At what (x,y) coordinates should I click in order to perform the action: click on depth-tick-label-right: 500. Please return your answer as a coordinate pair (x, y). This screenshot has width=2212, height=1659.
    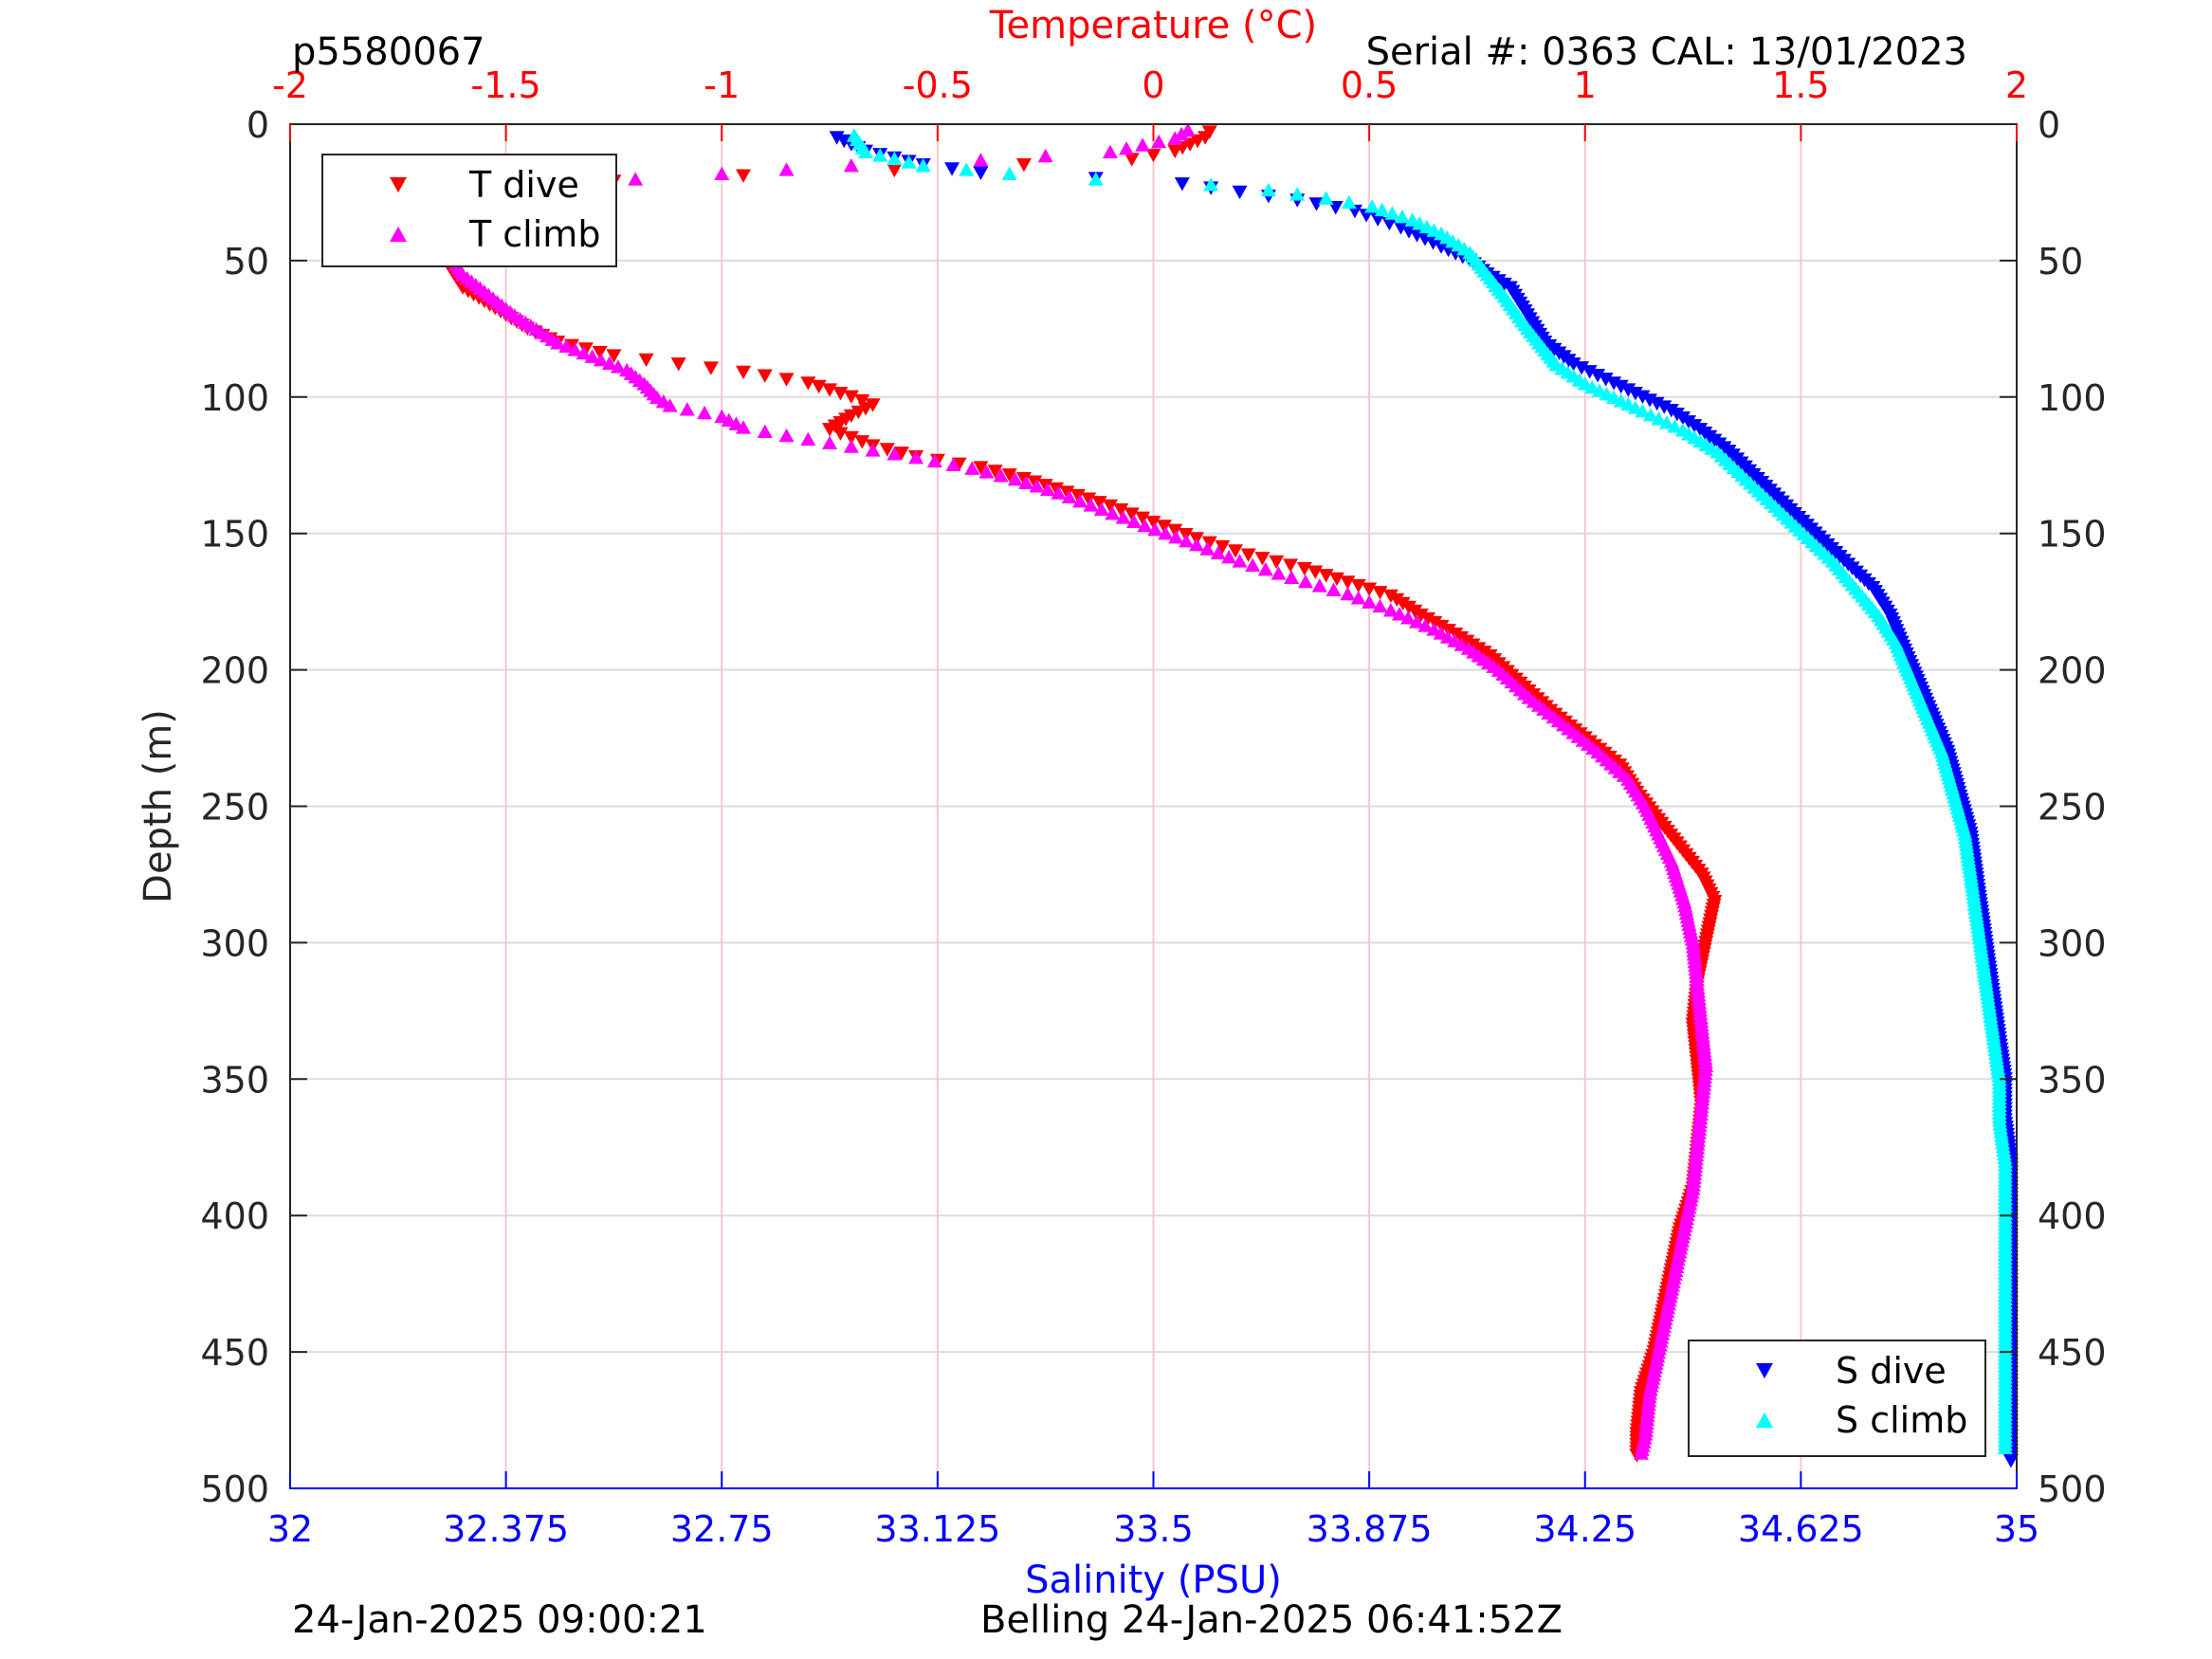
    Looking at the image, I should click on (2072, 1489).